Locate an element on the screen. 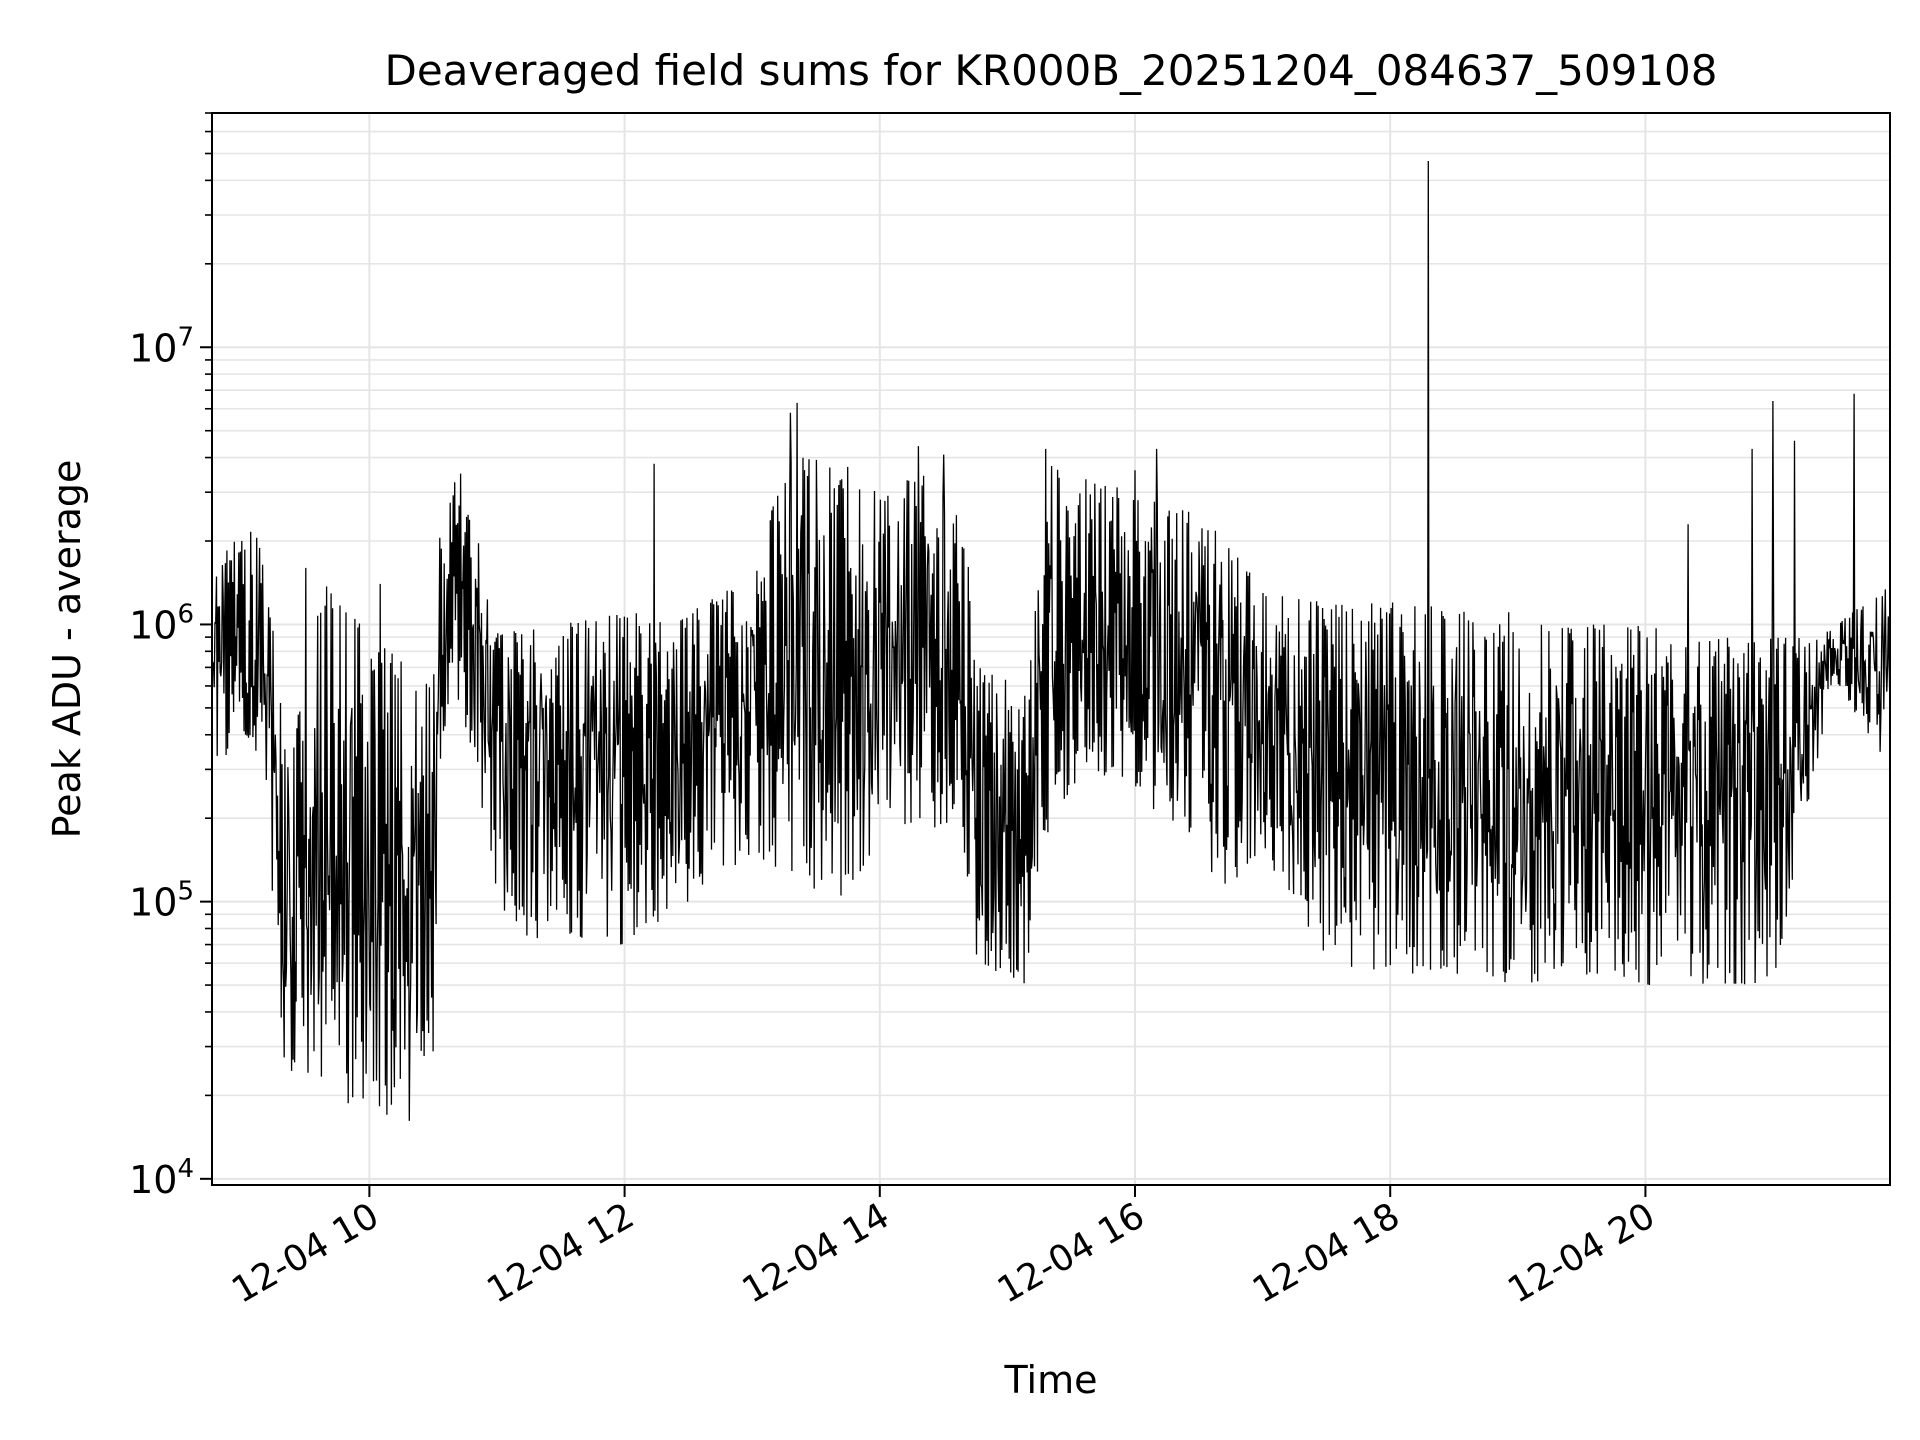 This screenshot has height=1440, width=1920. y-tick-label: 105 is located at coordinates (161, 901).